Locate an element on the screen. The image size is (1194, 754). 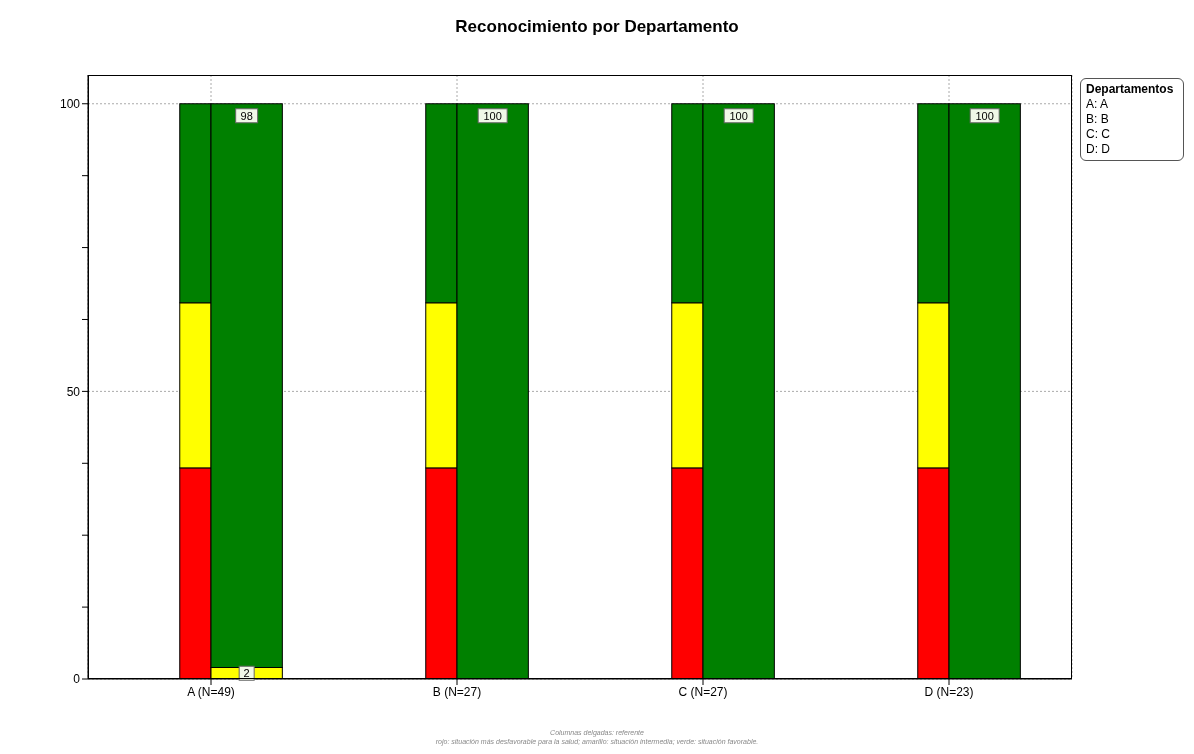
x-tick-label: B (N=27) is located at coordinates (457, 691).